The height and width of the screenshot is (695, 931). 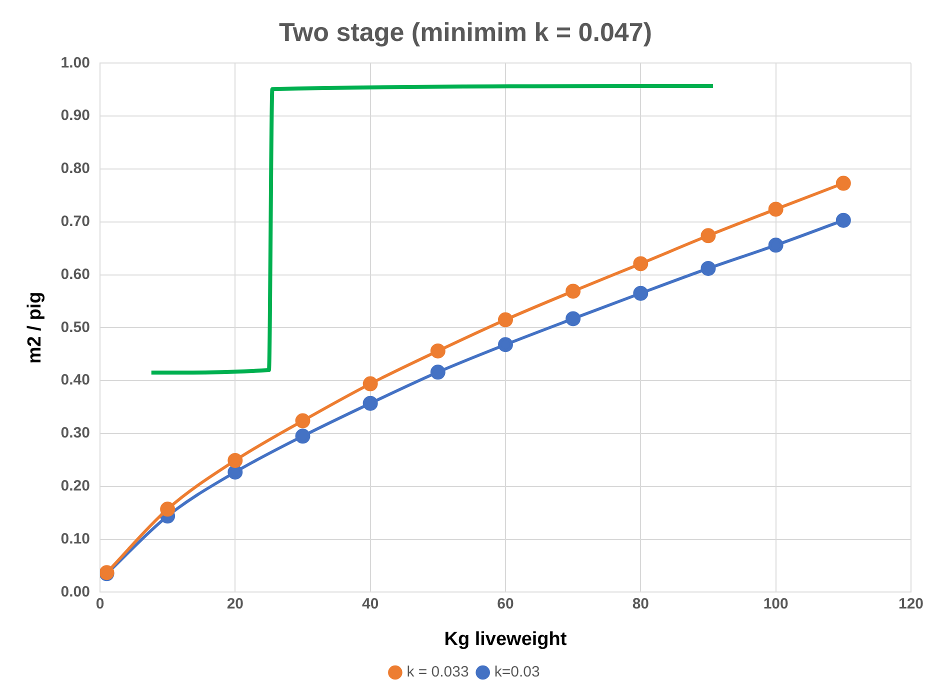 I want to click on x-axis-title: Kg liveweight, so click(x=506, y=639).